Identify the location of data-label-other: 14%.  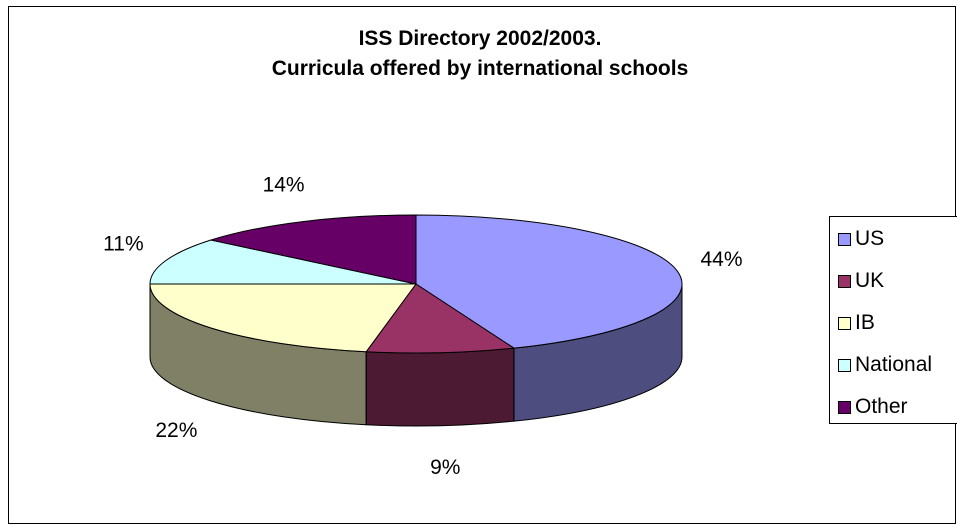
(284, 184).